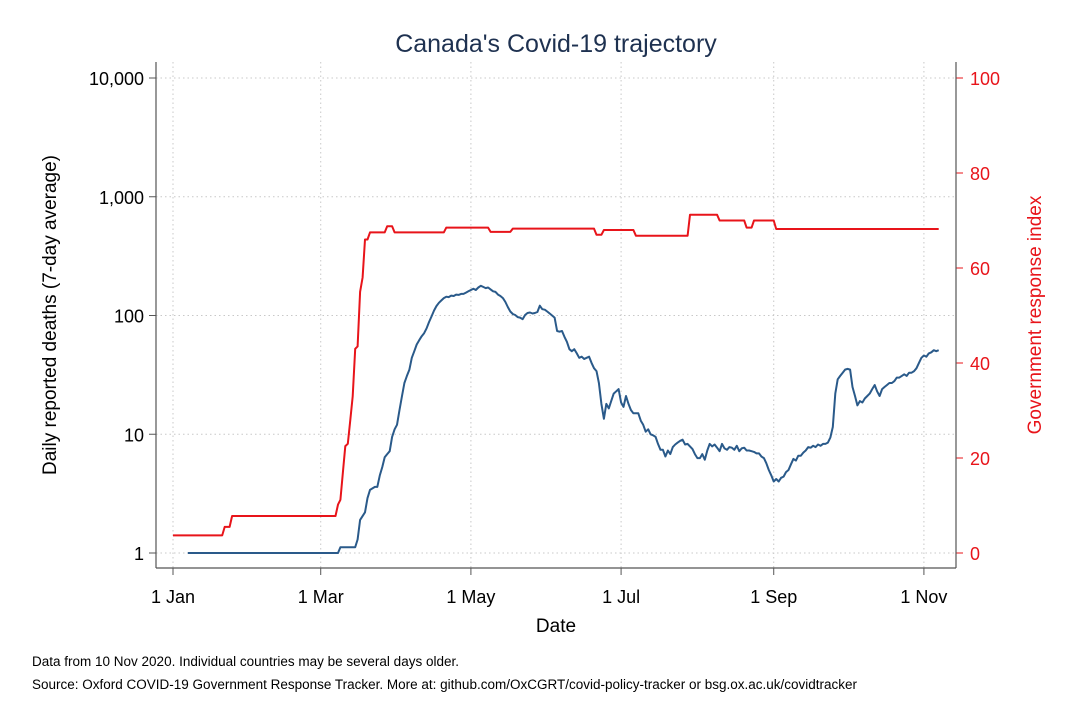 The image size is (1083, 722). What do you see at coordinates (923, 597) in the screenshot?
I see `x-tick-label: 1 Nov` at bounding box center [923, 597].